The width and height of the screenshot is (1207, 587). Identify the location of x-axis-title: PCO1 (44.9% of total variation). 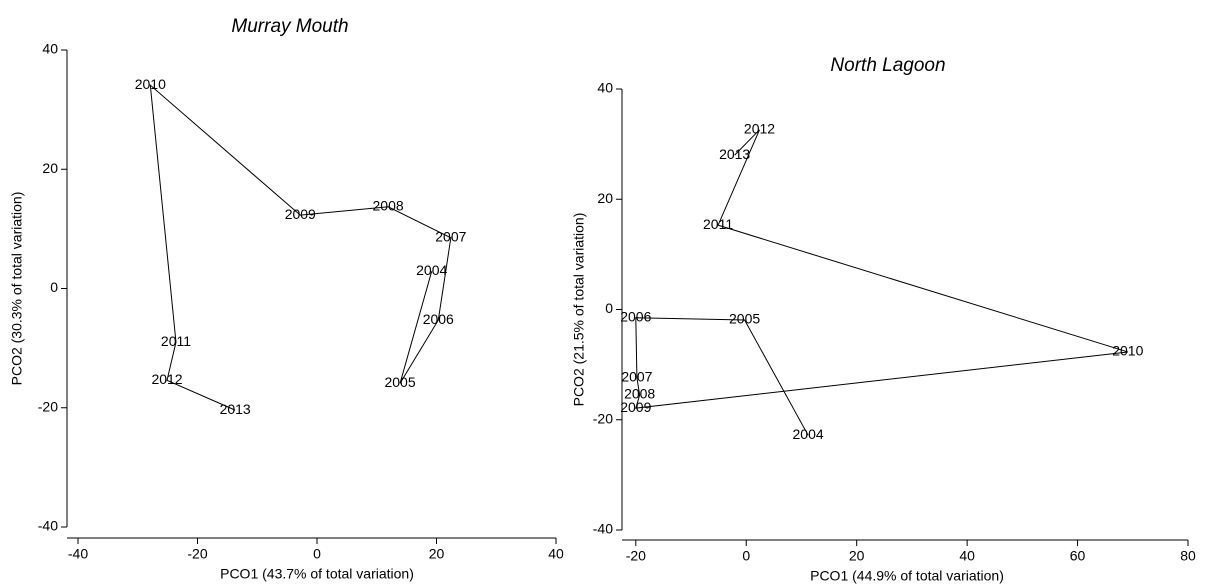
(907, 576).